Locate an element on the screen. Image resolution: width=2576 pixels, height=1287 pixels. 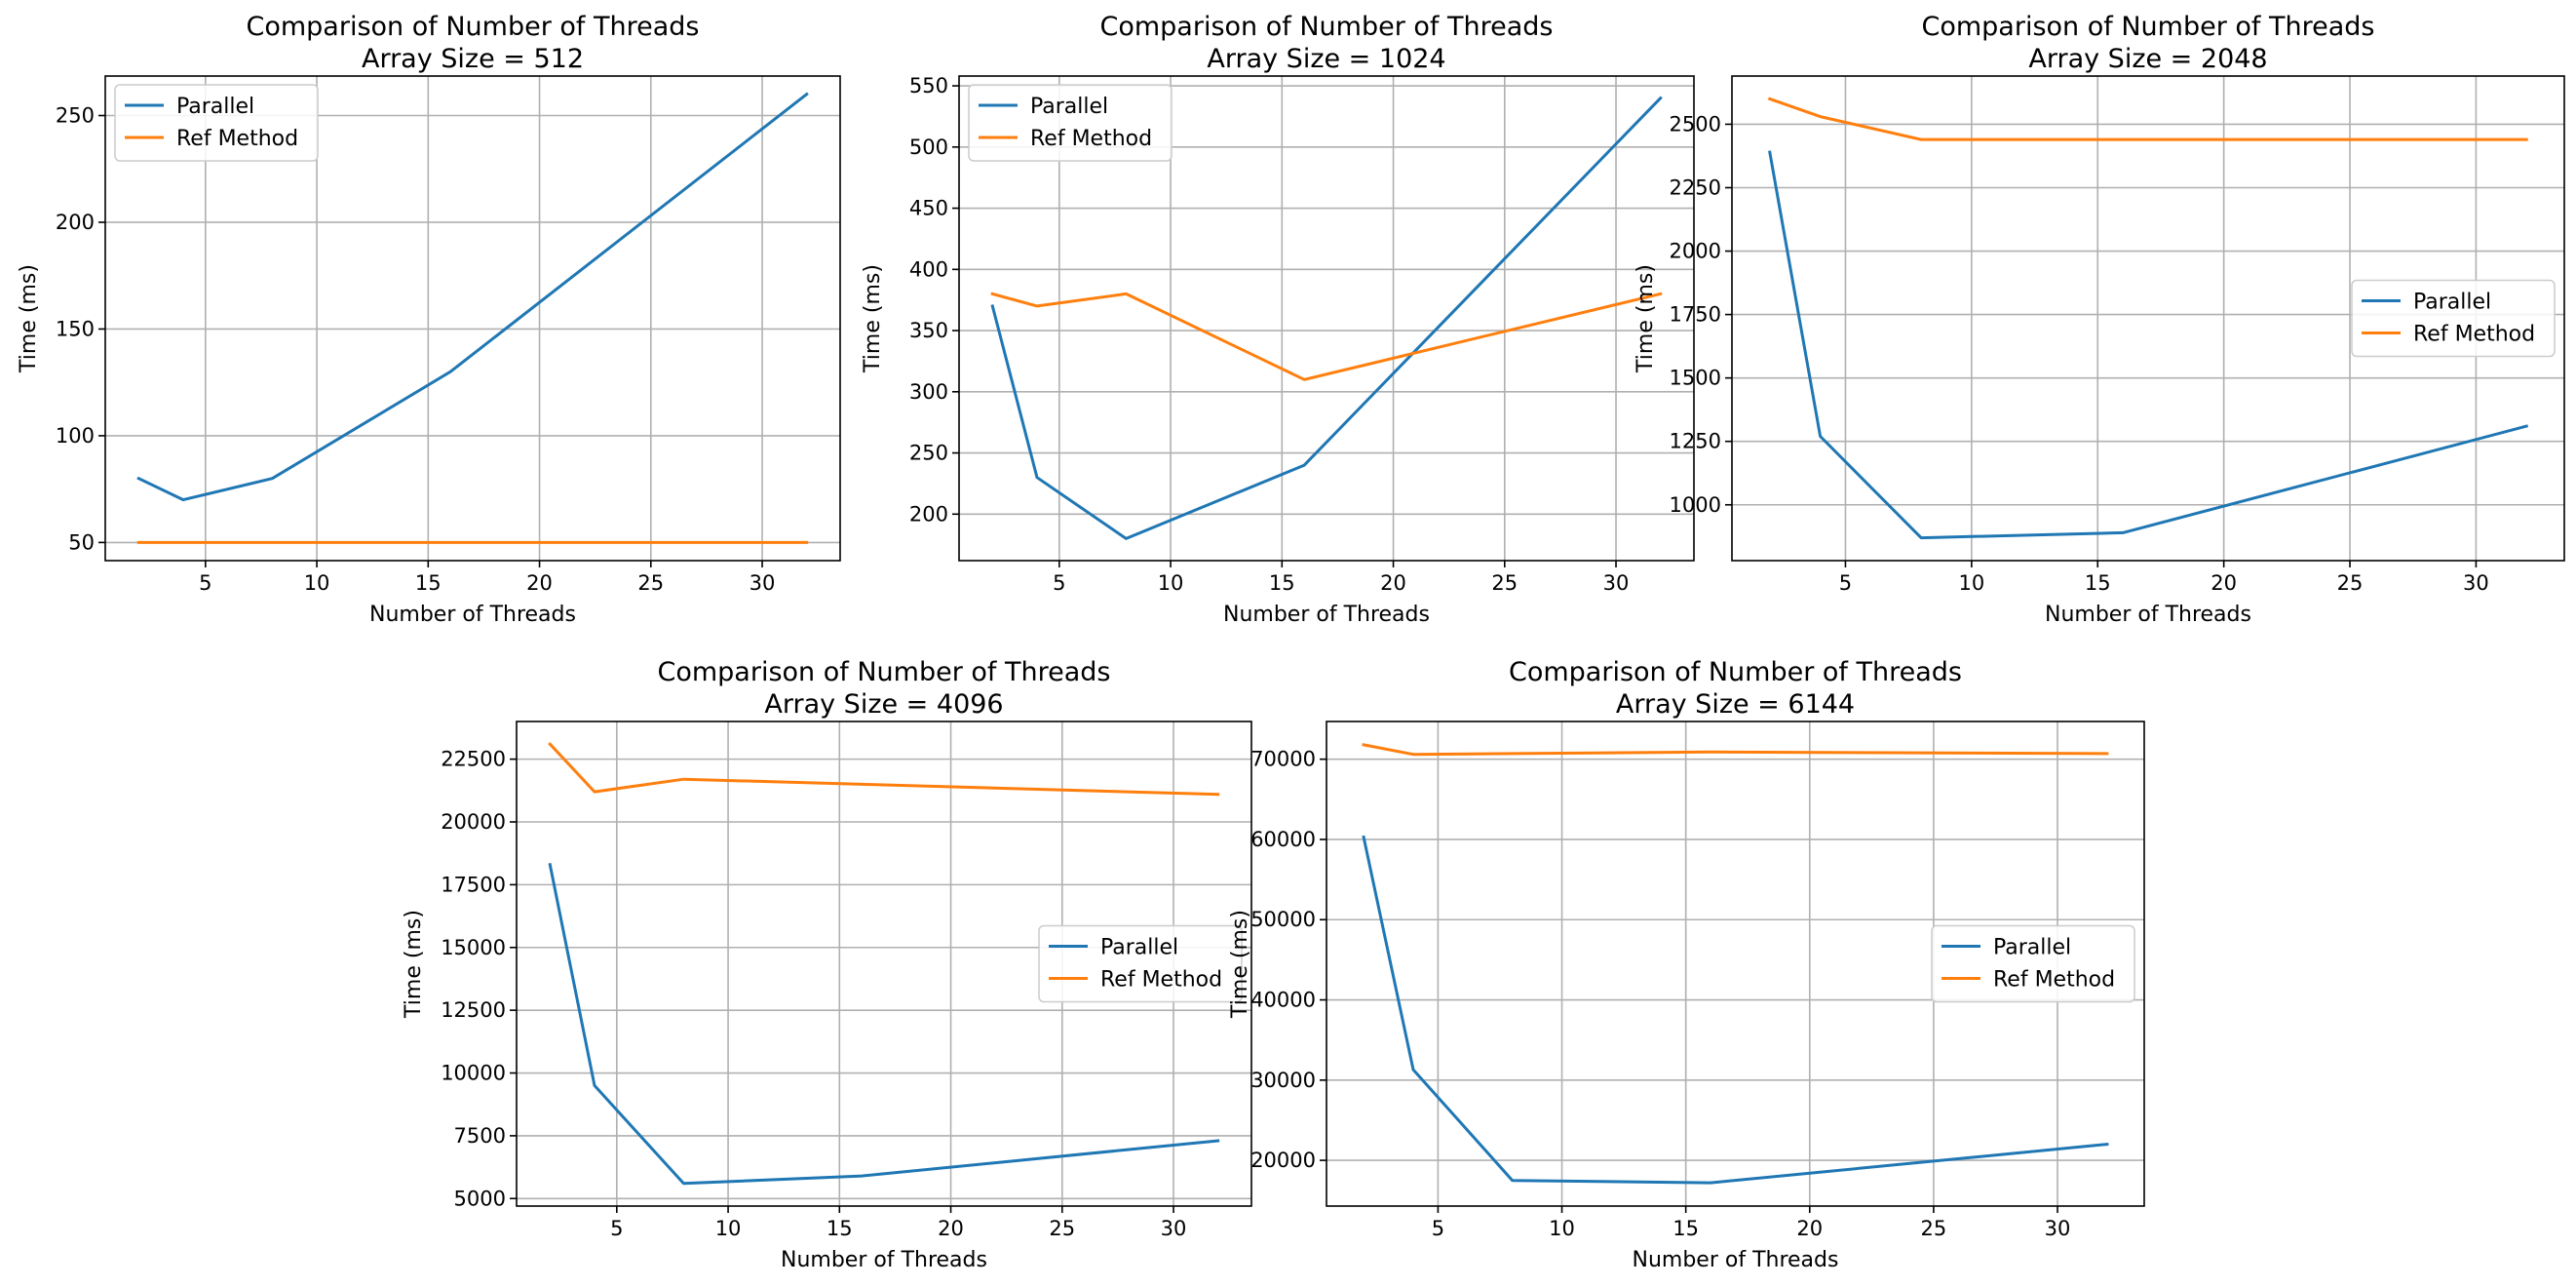
y-tick-label: 22500 is located at coordinates (473, 759).